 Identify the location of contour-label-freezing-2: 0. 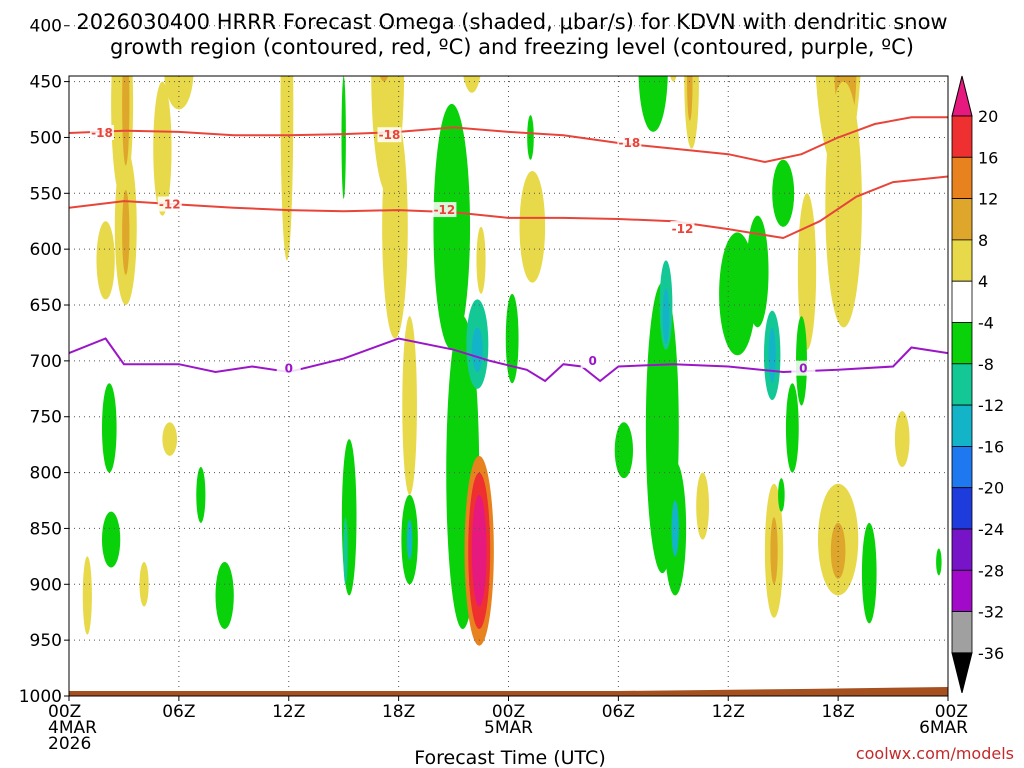
(803, 369).